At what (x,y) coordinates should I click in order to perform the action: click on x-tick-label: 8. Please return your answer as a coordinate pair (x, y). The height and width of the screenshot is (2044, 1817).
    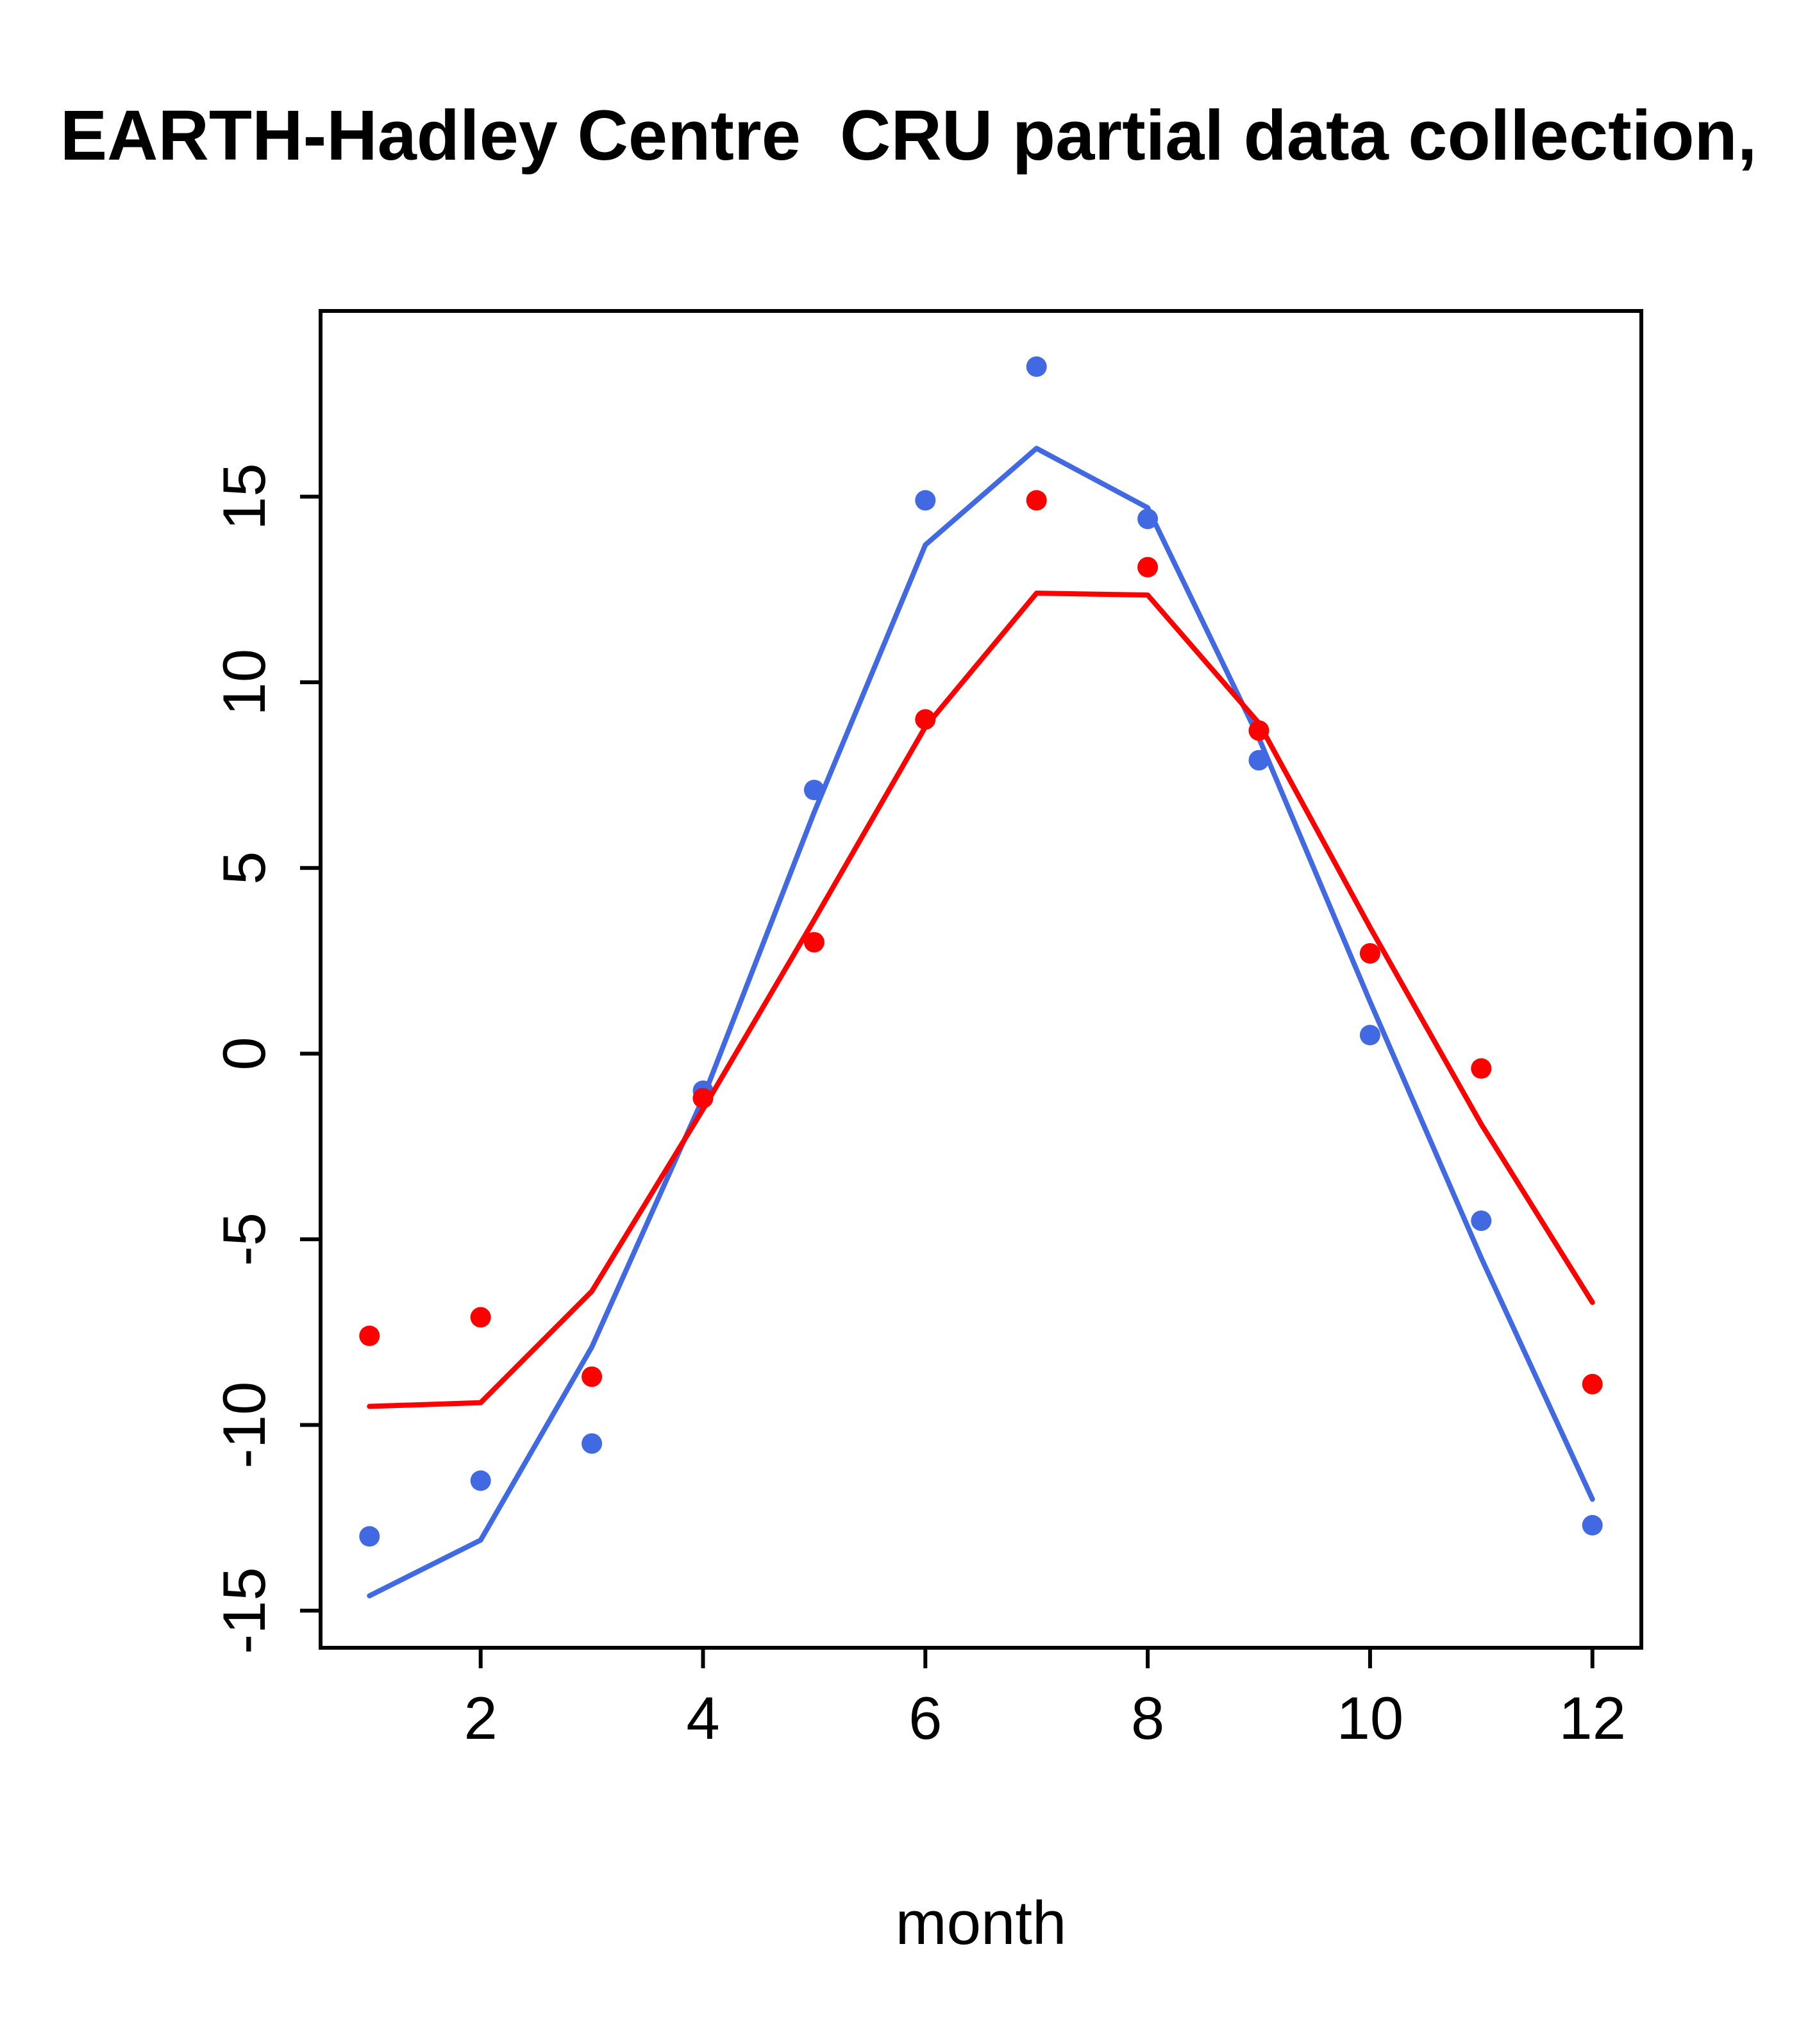
    Looking at the image, I should click on (1147, 1718).